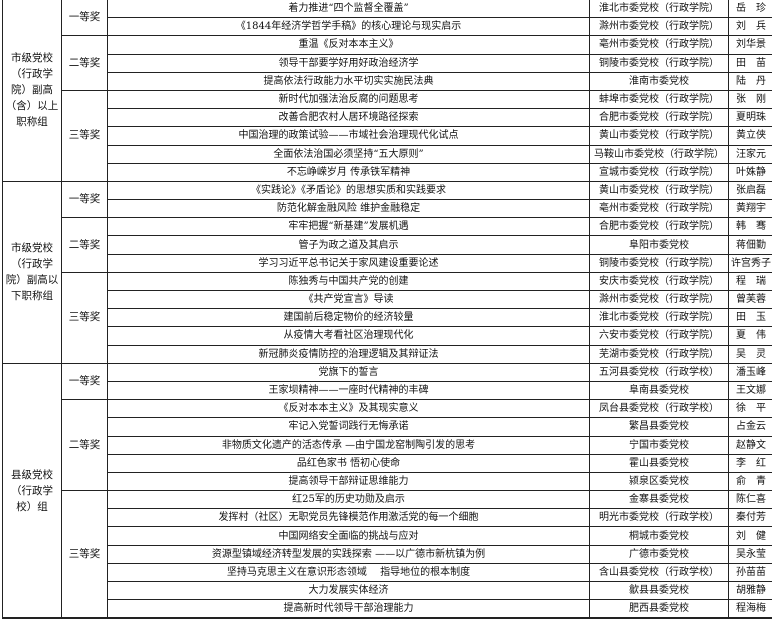 This screenshot has height=628, width=772. Describe the element at coordinates (348, 190) in the screenshot. I see `paper-title: 《实践论》《矛盾论》的思想实质和实践要求` at that location.